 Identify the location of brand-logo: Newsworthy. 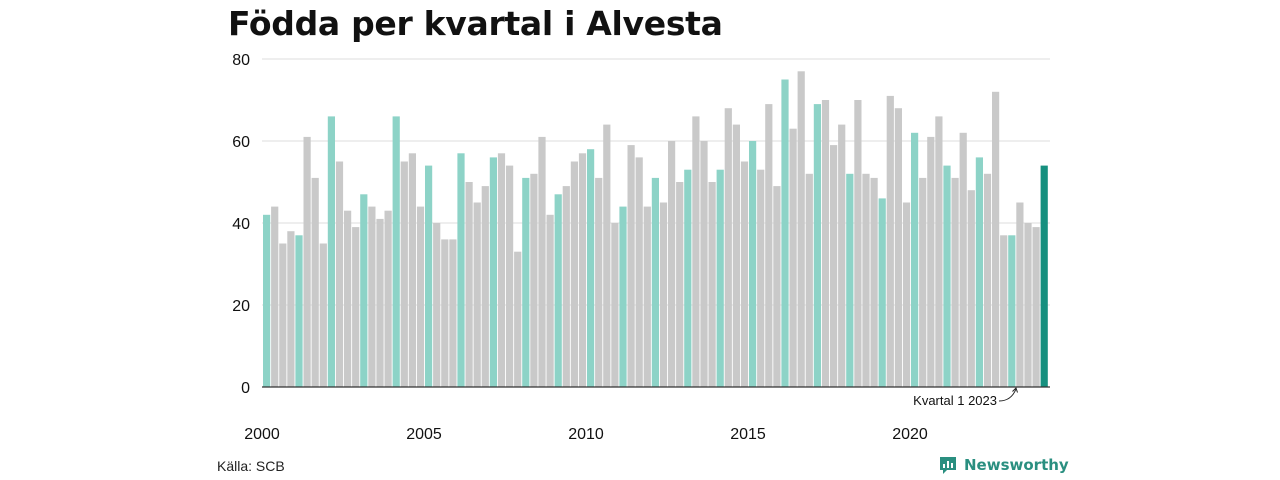
(1003, 465).